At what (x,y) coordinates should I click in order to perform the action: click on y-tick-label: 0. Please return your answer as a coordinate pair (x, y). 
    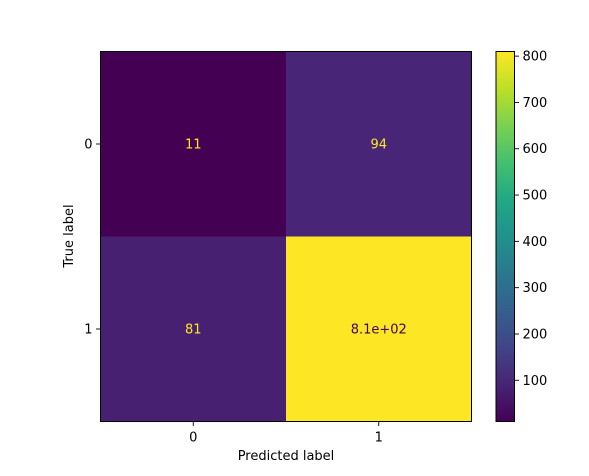
    Looking at the image, I should click on (88, 145).